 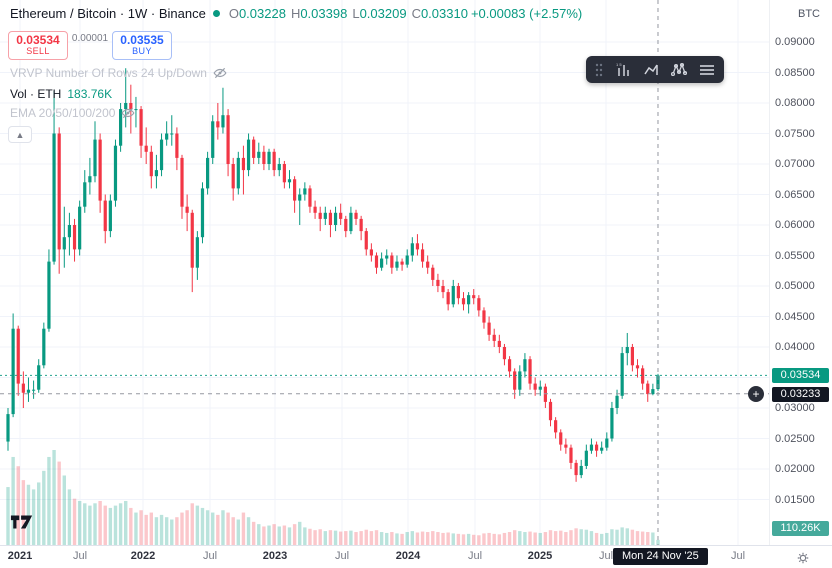 I want to click on change-value: +0.00083 (+2.57%), so click(x=526, y=13).